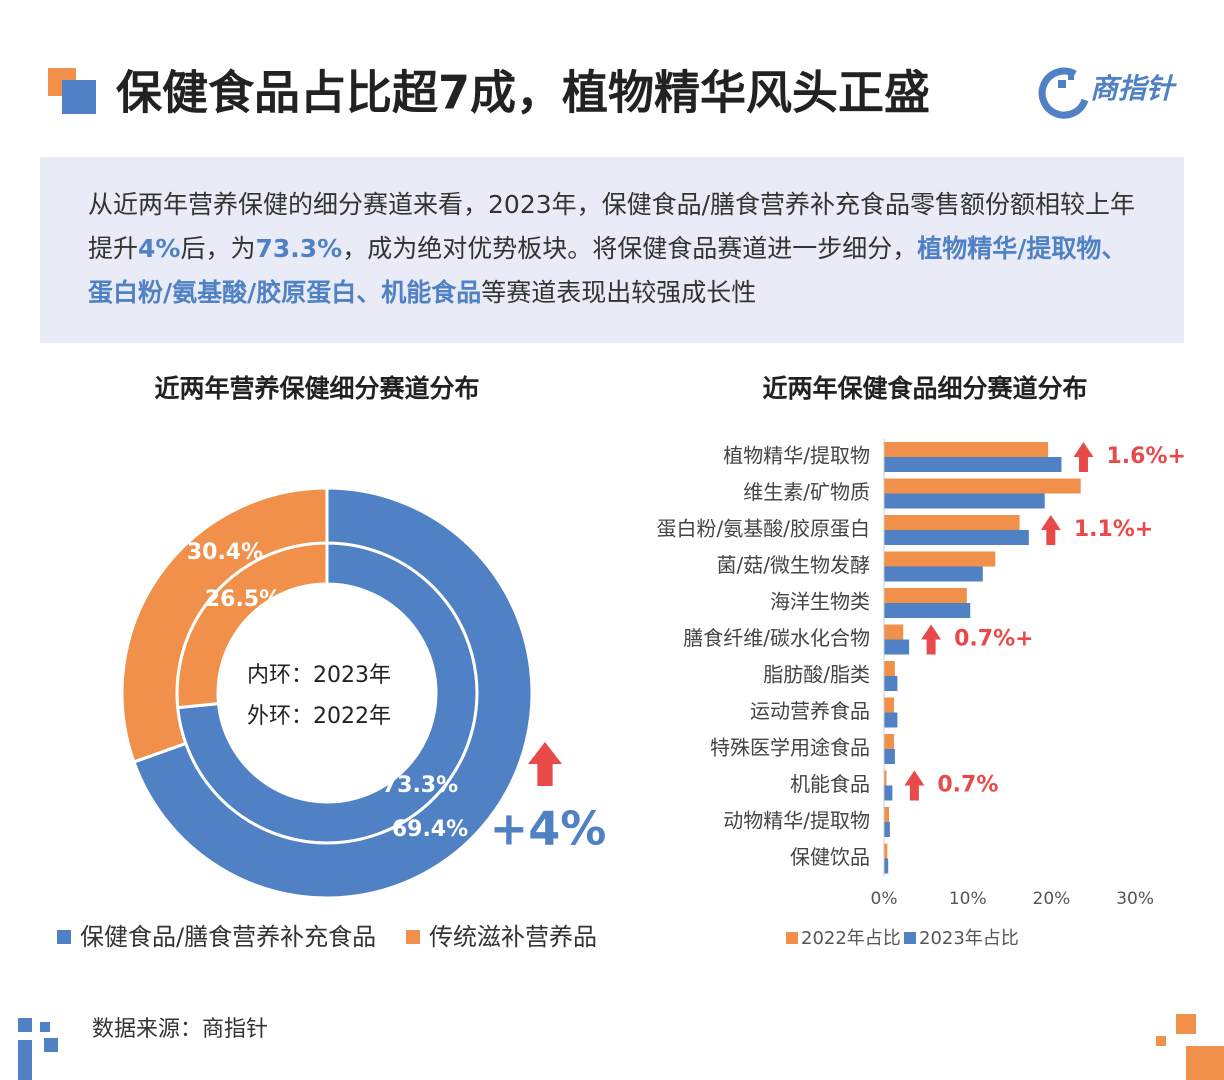  I want to click on x-tick-label: 0%, so click(884, 899).